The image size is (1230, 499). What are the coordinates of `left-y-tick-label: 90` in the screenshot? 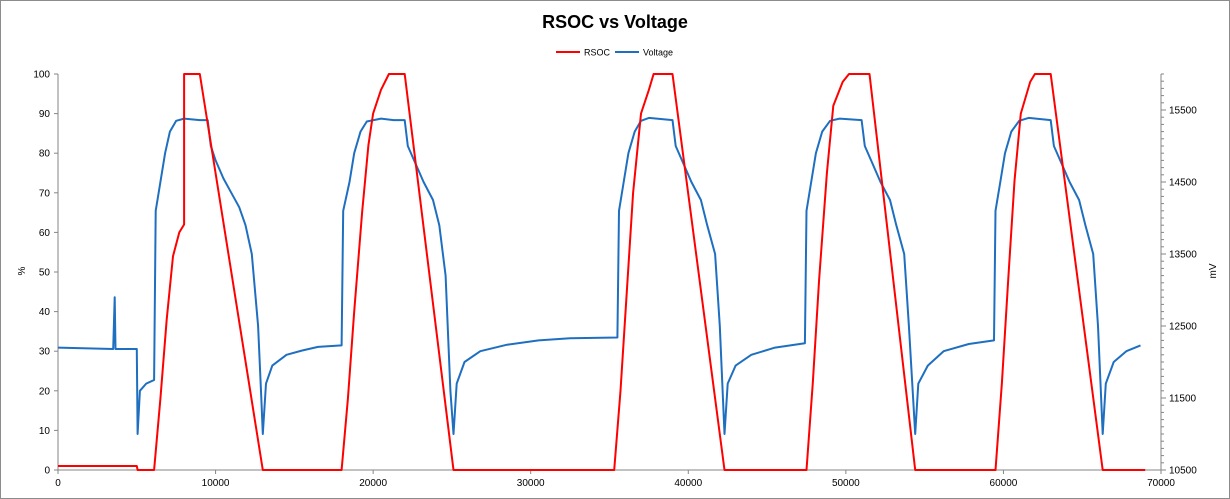 It's located at (45, 114).